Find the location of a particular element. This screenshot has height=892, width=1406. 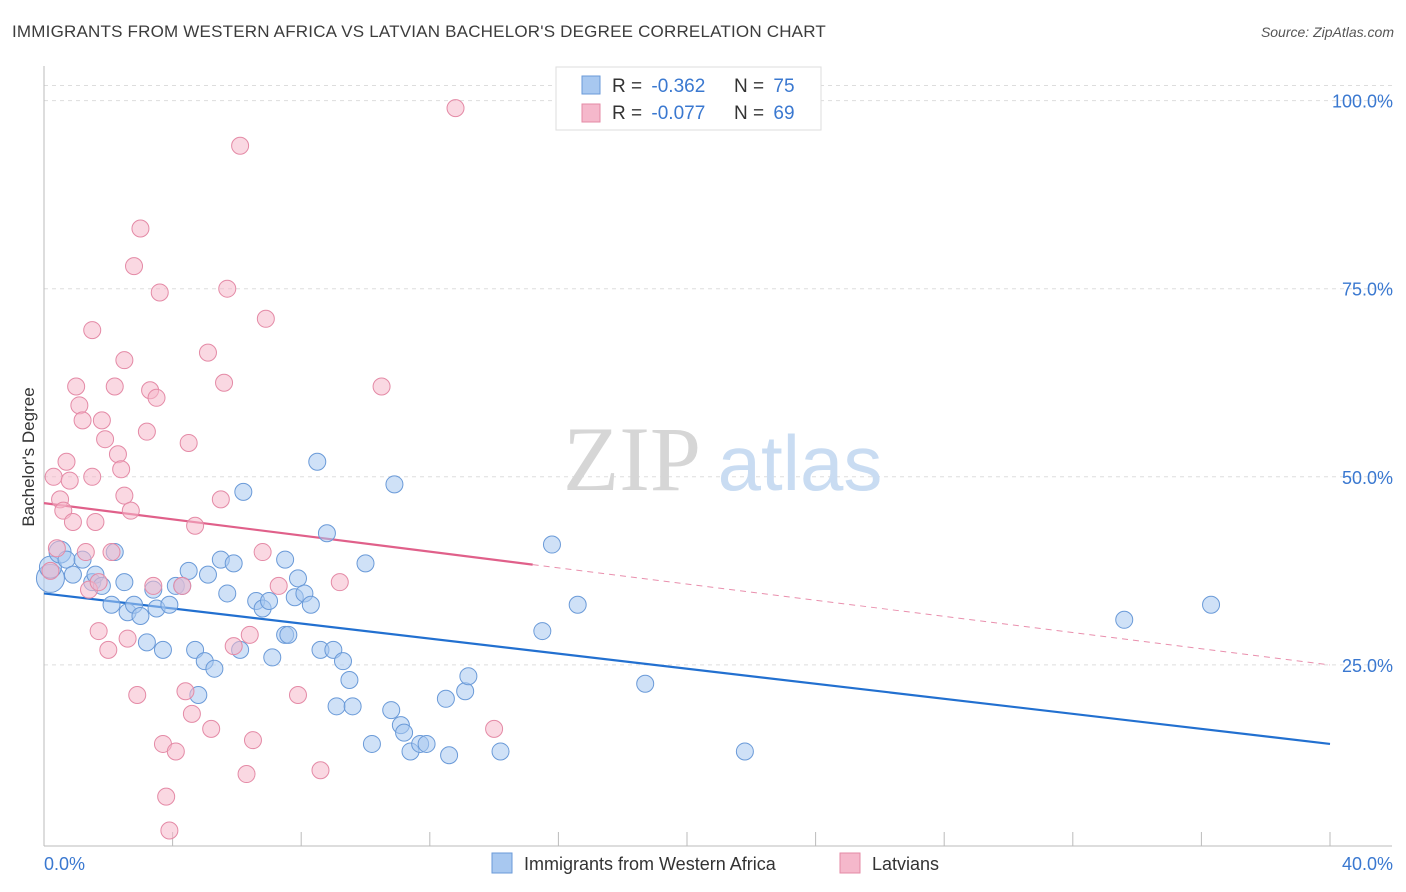

watermark: ZIP atlas is located at coordinates (722, 459).